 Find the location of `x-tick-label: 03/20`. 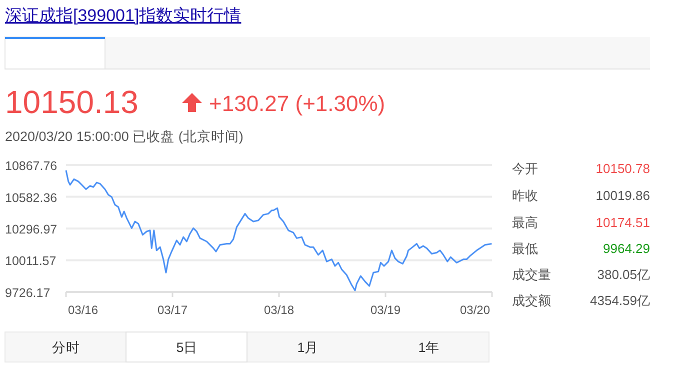

x-tick-label: 03/20 is located at coordinates (475, 310).